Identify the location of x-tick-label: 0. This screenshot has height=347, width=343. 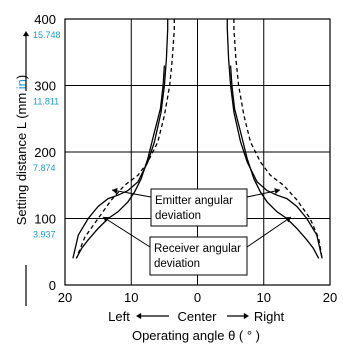
(197, 297).